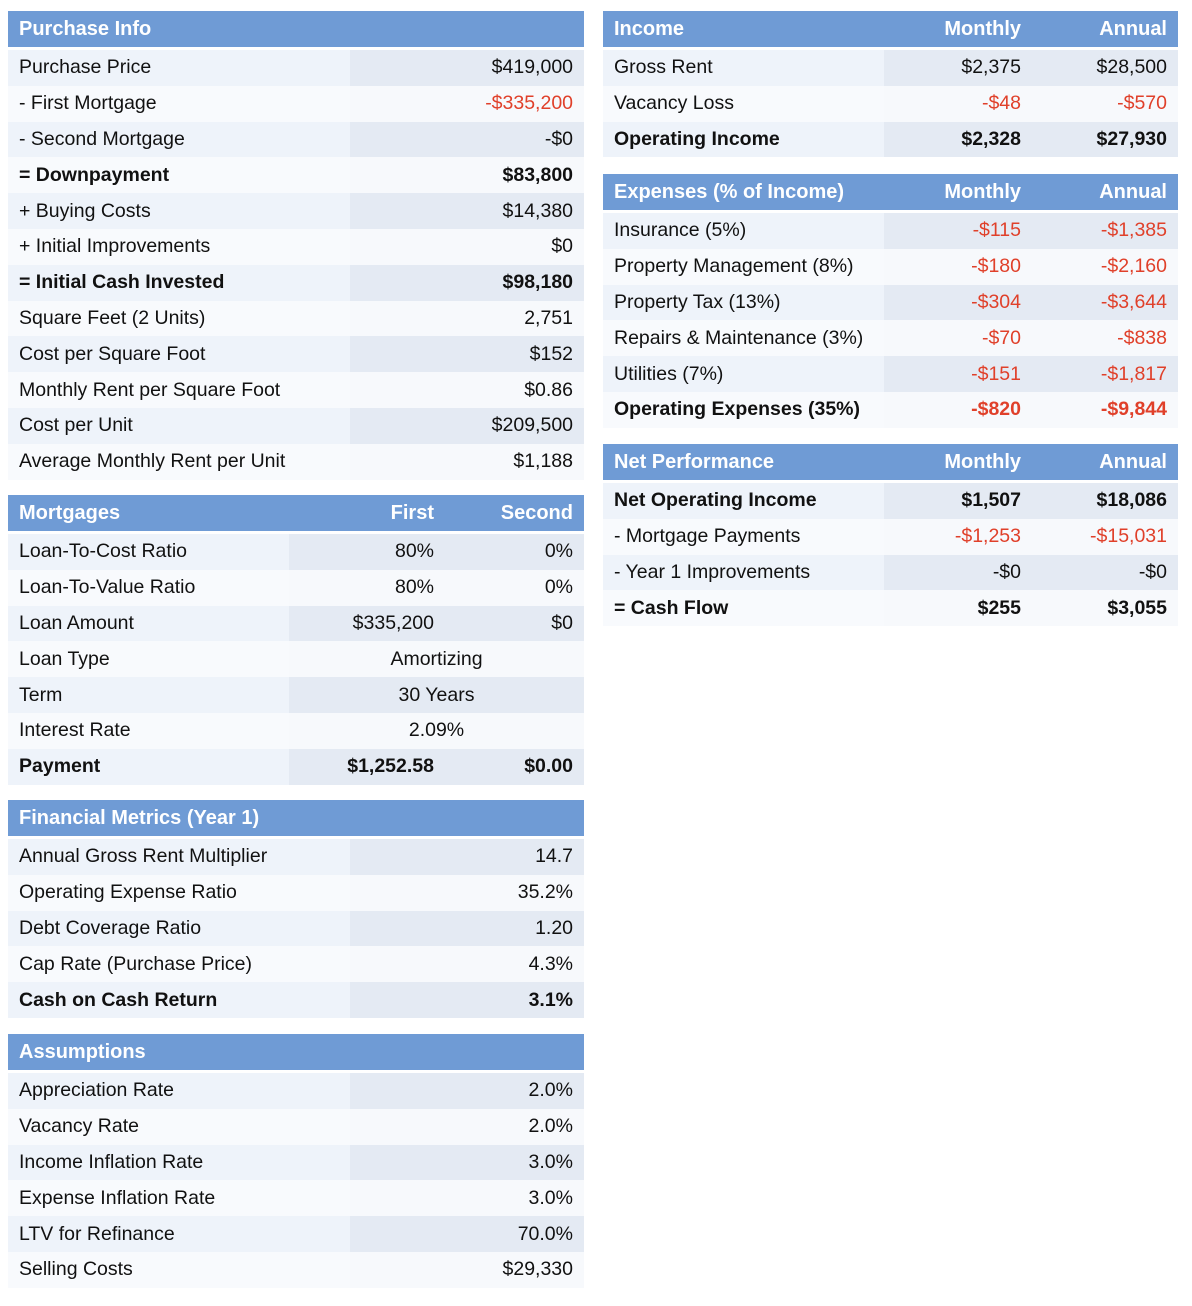 The height and width of the screenshot is (1306, 1192). I want to click on row-value: $419,000, so click(467, 67).